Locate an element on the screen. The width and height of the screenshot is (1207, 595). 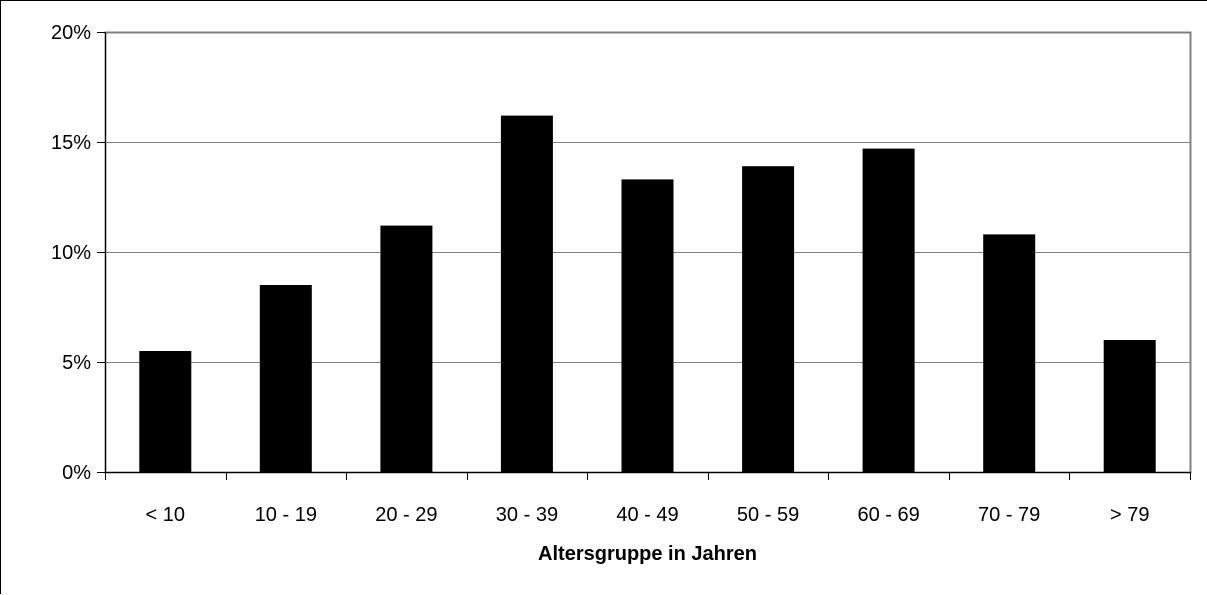
x-tick-label-7: 70 - 79 is located at coordinates (1009, 515).